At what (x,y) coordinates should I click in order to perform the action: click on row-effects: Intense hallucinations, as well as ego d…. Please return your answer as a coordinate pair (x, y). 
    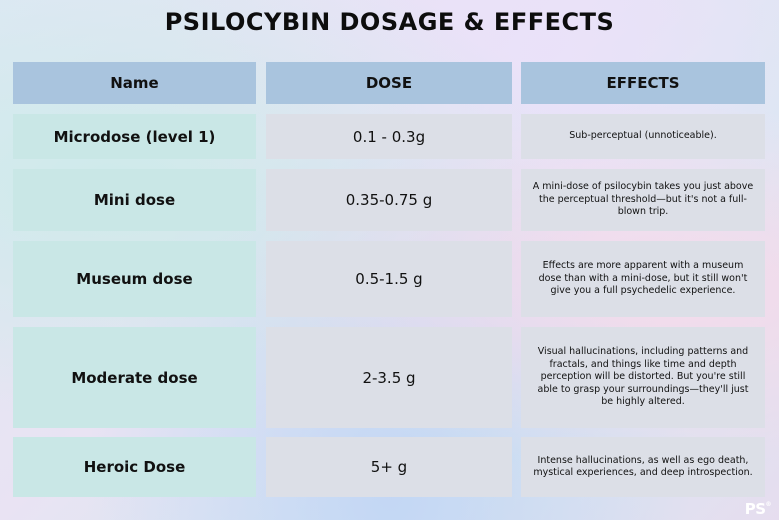
    Looking at the image, I should click on (643, 467).